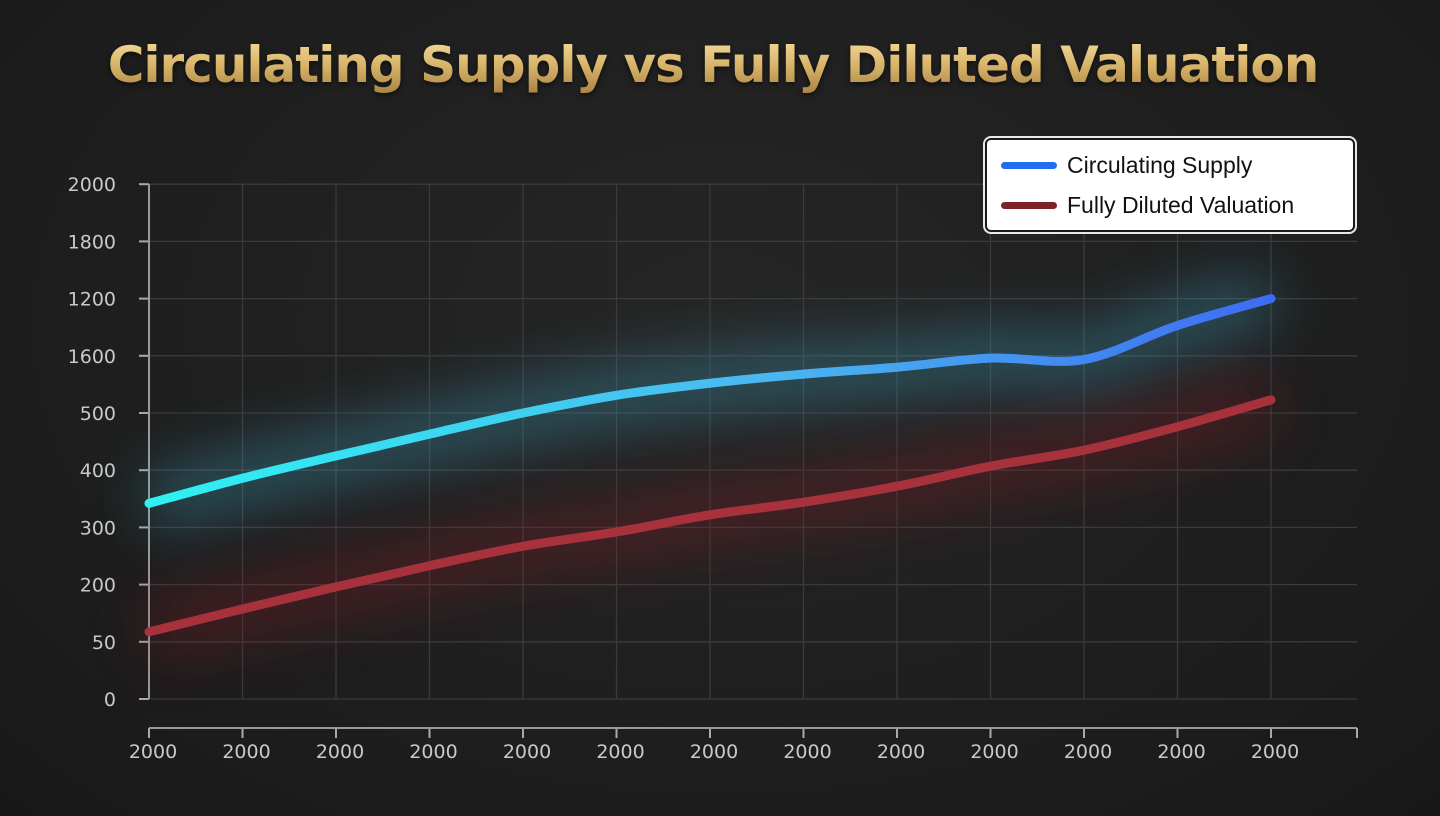 This screenshot has width=1440, height=816. What do you see at coordinates (1029, 165) in the screenshot?
I see `legend-swatch-circulating-supply` at bounding box center [1029, 165].